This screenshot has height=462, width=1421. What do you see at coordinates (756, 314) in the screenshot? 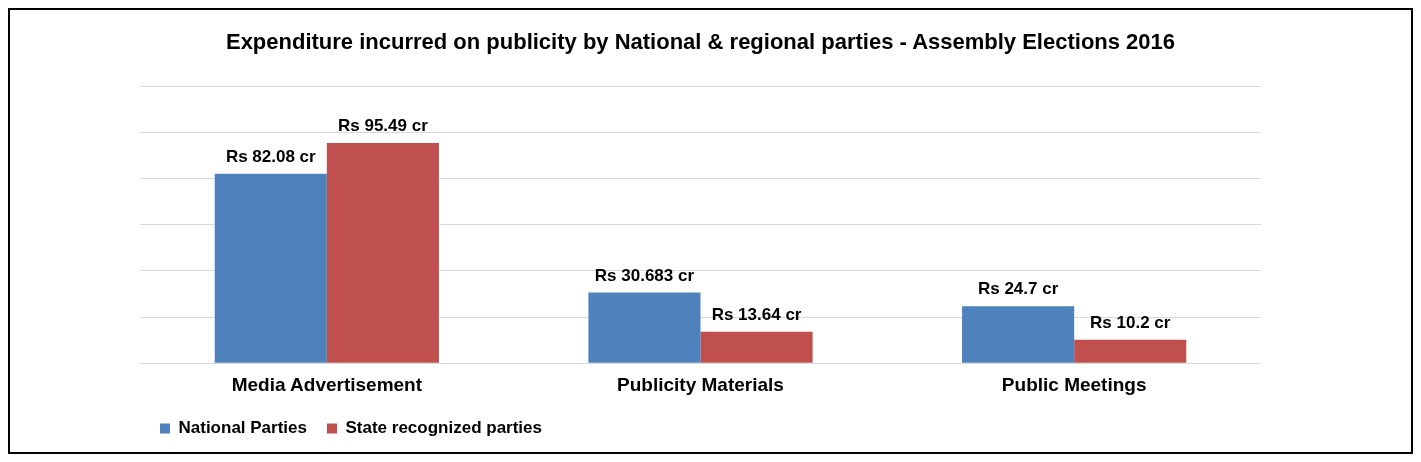
I see `data-label: Rs 13.64 cr` at bounding box center [756, 314].